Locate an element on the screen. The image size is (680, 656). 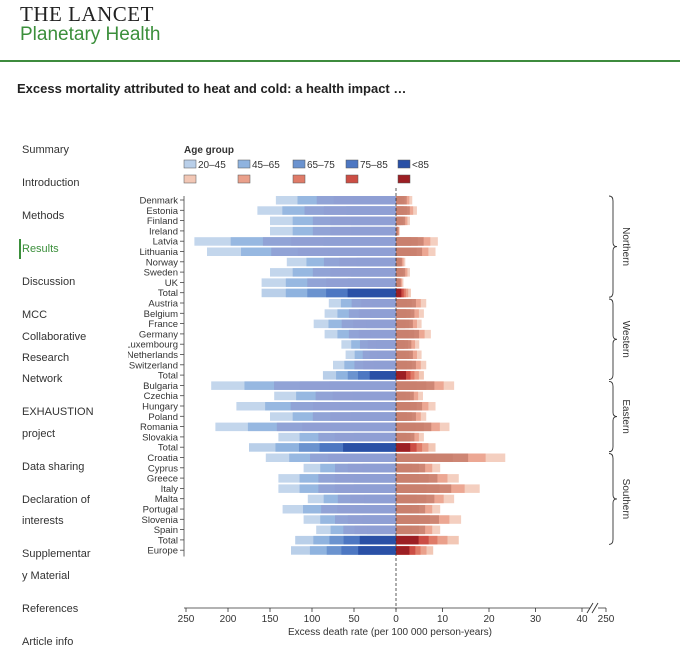
row-label: Estonia is located at coordinates (162, 211).